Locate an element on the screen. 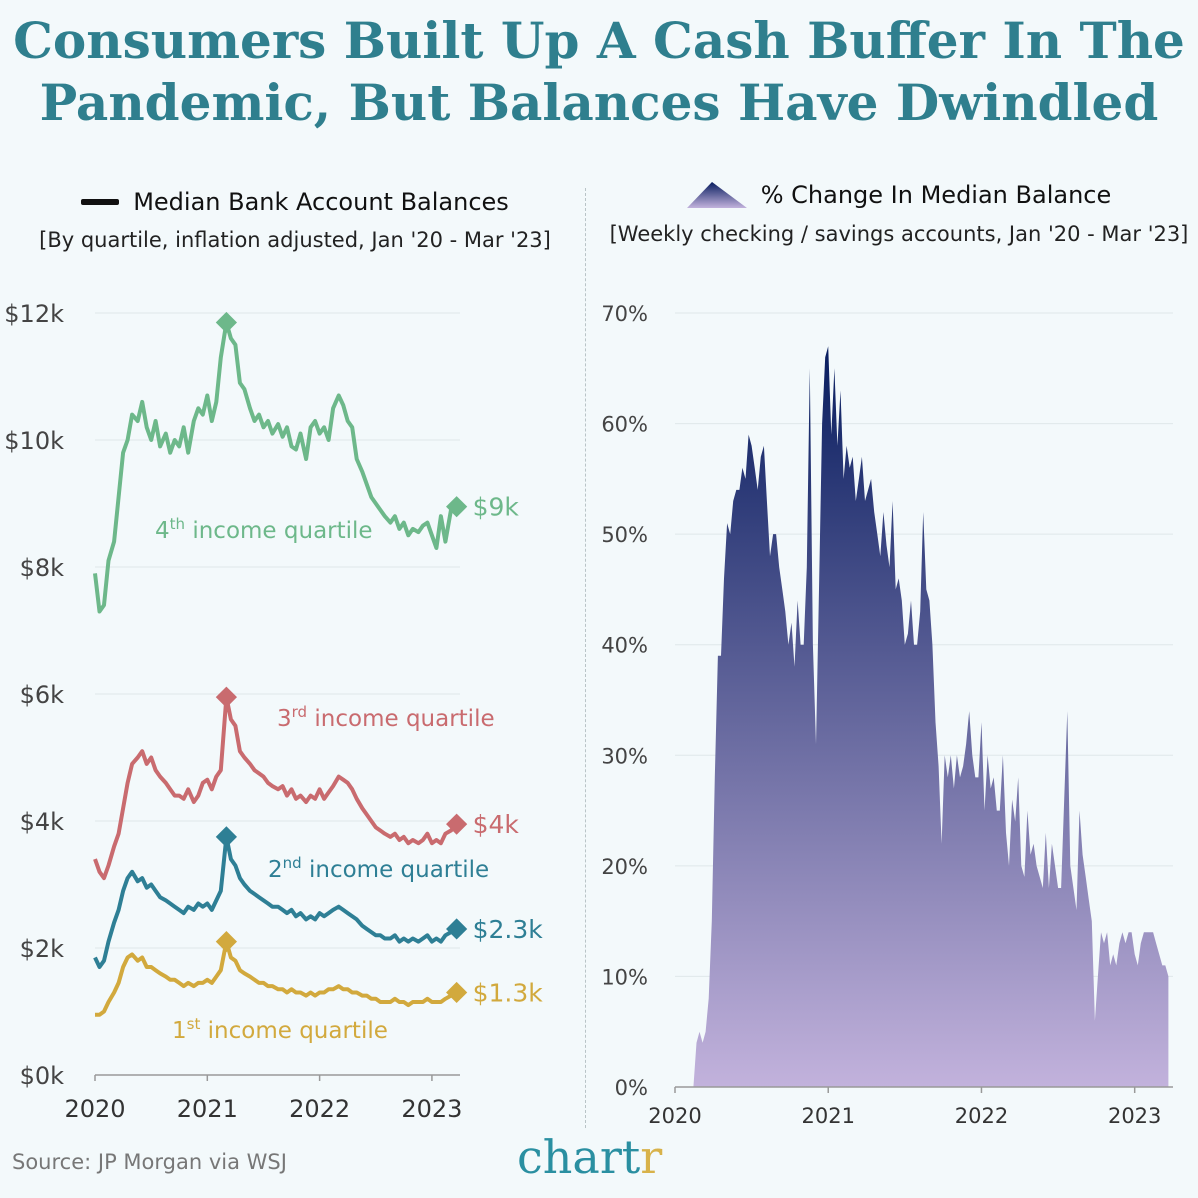 This screenshot has width=1198, height=1198. y-tick-label: $10k is located at coordinates (34, 441).